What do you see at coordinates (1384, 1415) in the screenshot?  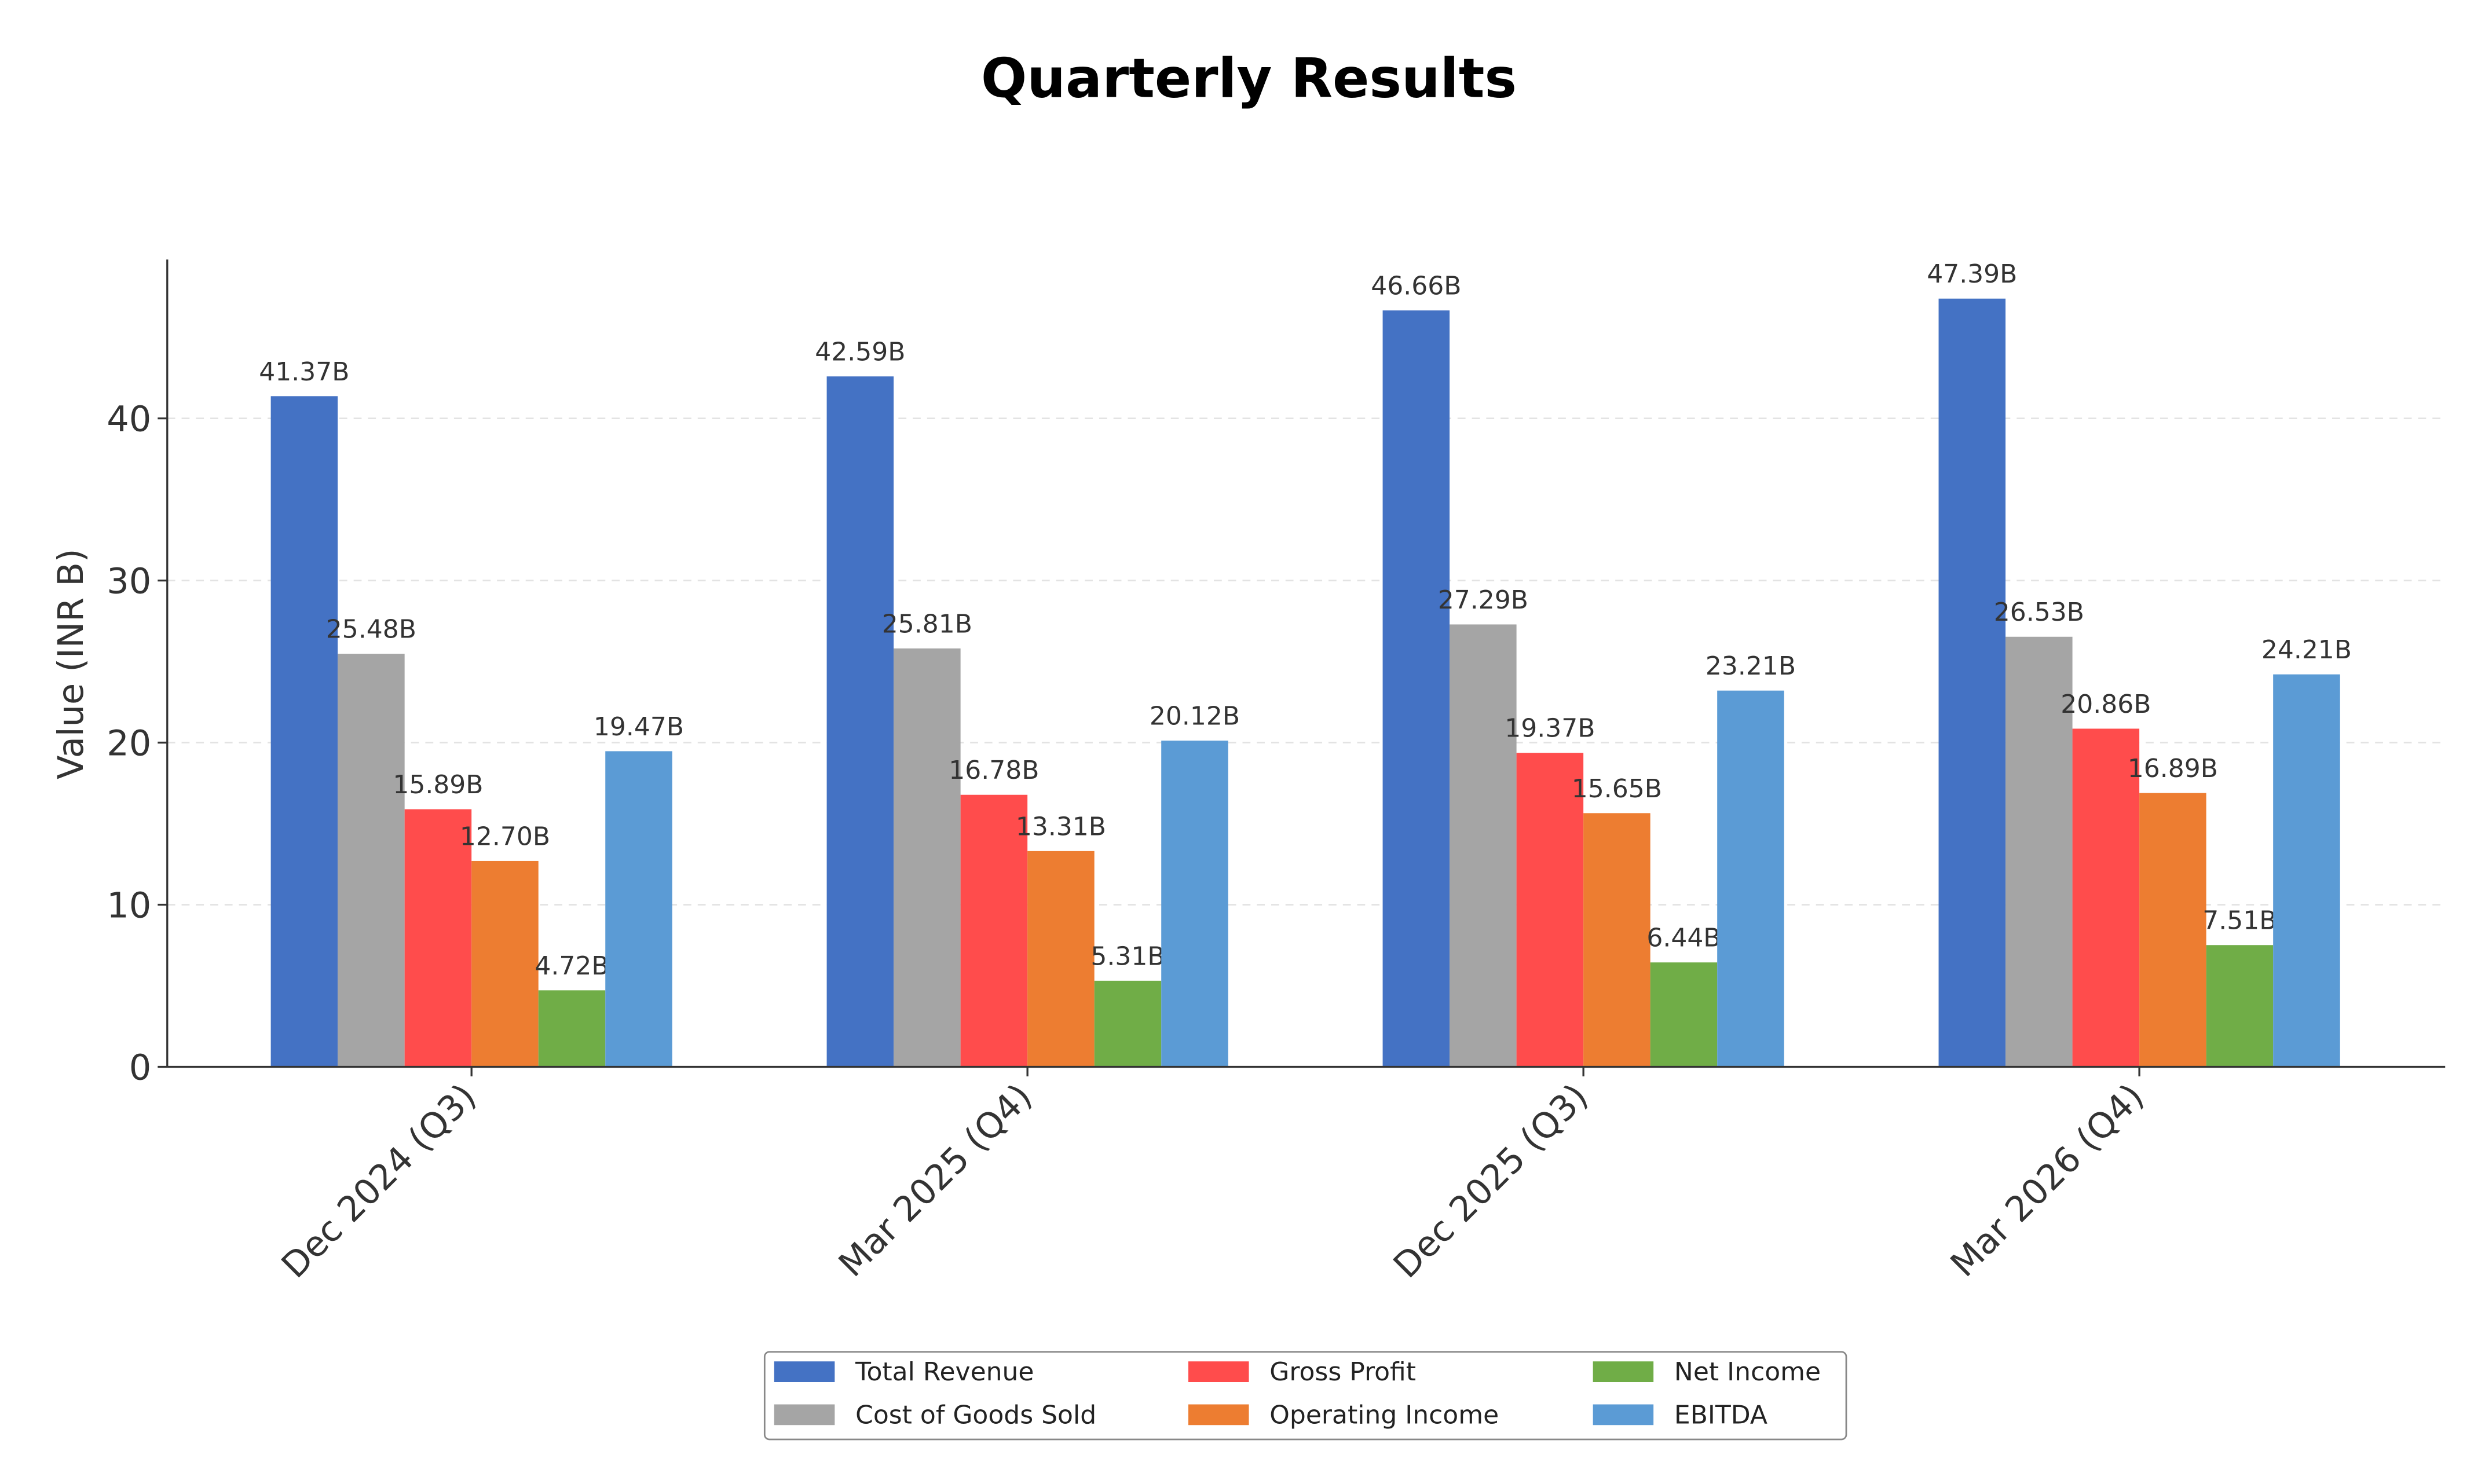 I see `legend-label: Operating Income` at bounding box center [1384, 1415].